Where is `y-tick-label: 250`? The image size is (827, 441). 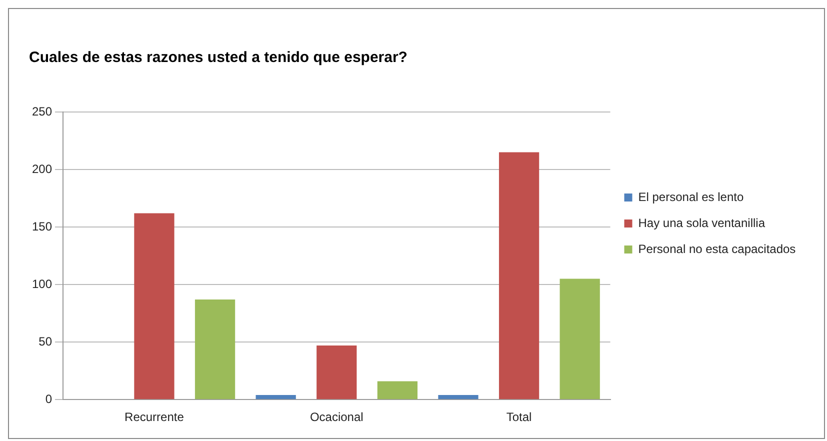 y-tick-label: 250 is located at coordinates (42, 111).